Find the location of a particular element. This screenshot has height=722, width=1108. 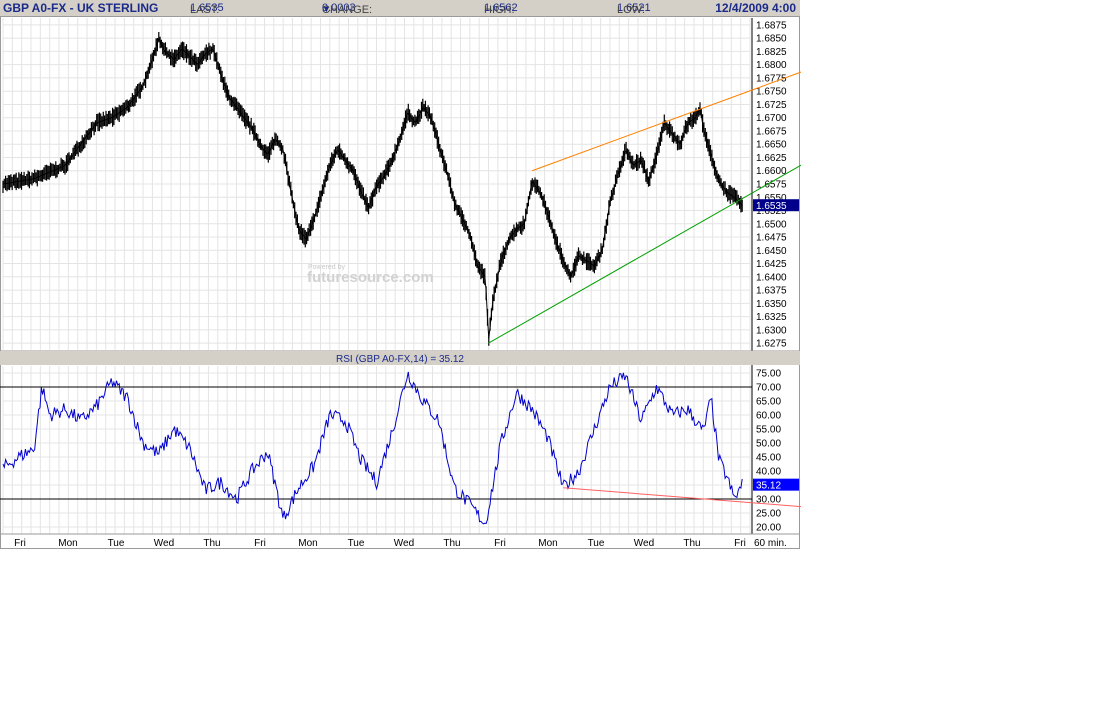

price-tick-label: 1.6275 is located at coordinates (771, 344).